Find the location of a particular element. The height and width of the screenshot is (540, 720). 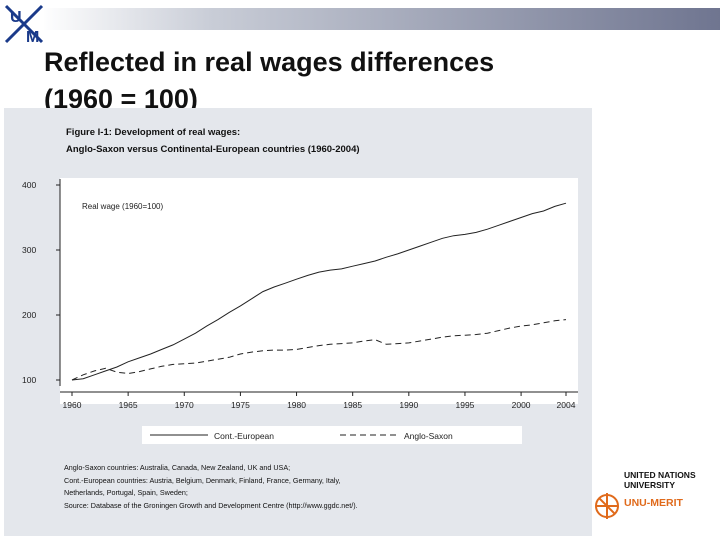

x-tick-label: 1960 is located at coordinates (72, 405).